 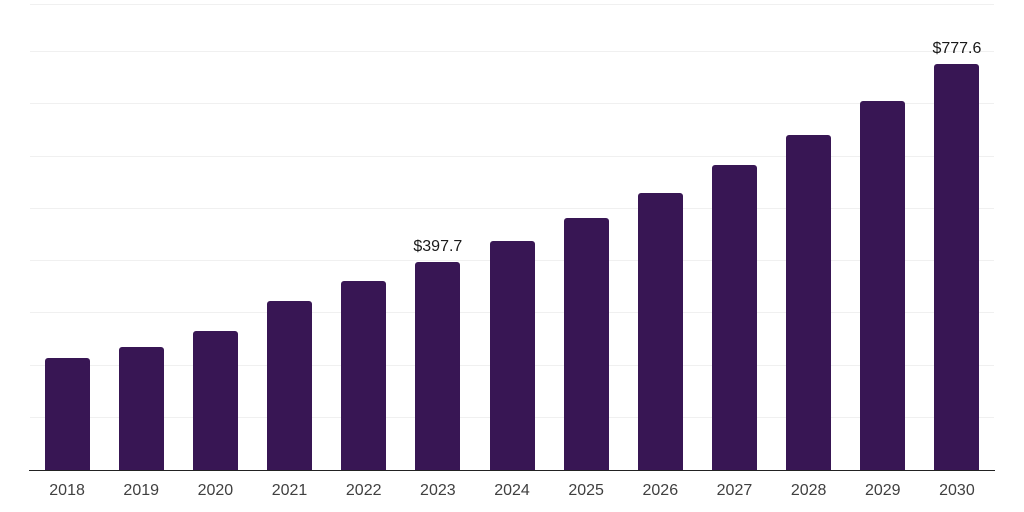 What do you see at coordinates (882, 490) in the screenshot?
I see `x-axis-label-2029: 2029` at bounding box center [882, 490].